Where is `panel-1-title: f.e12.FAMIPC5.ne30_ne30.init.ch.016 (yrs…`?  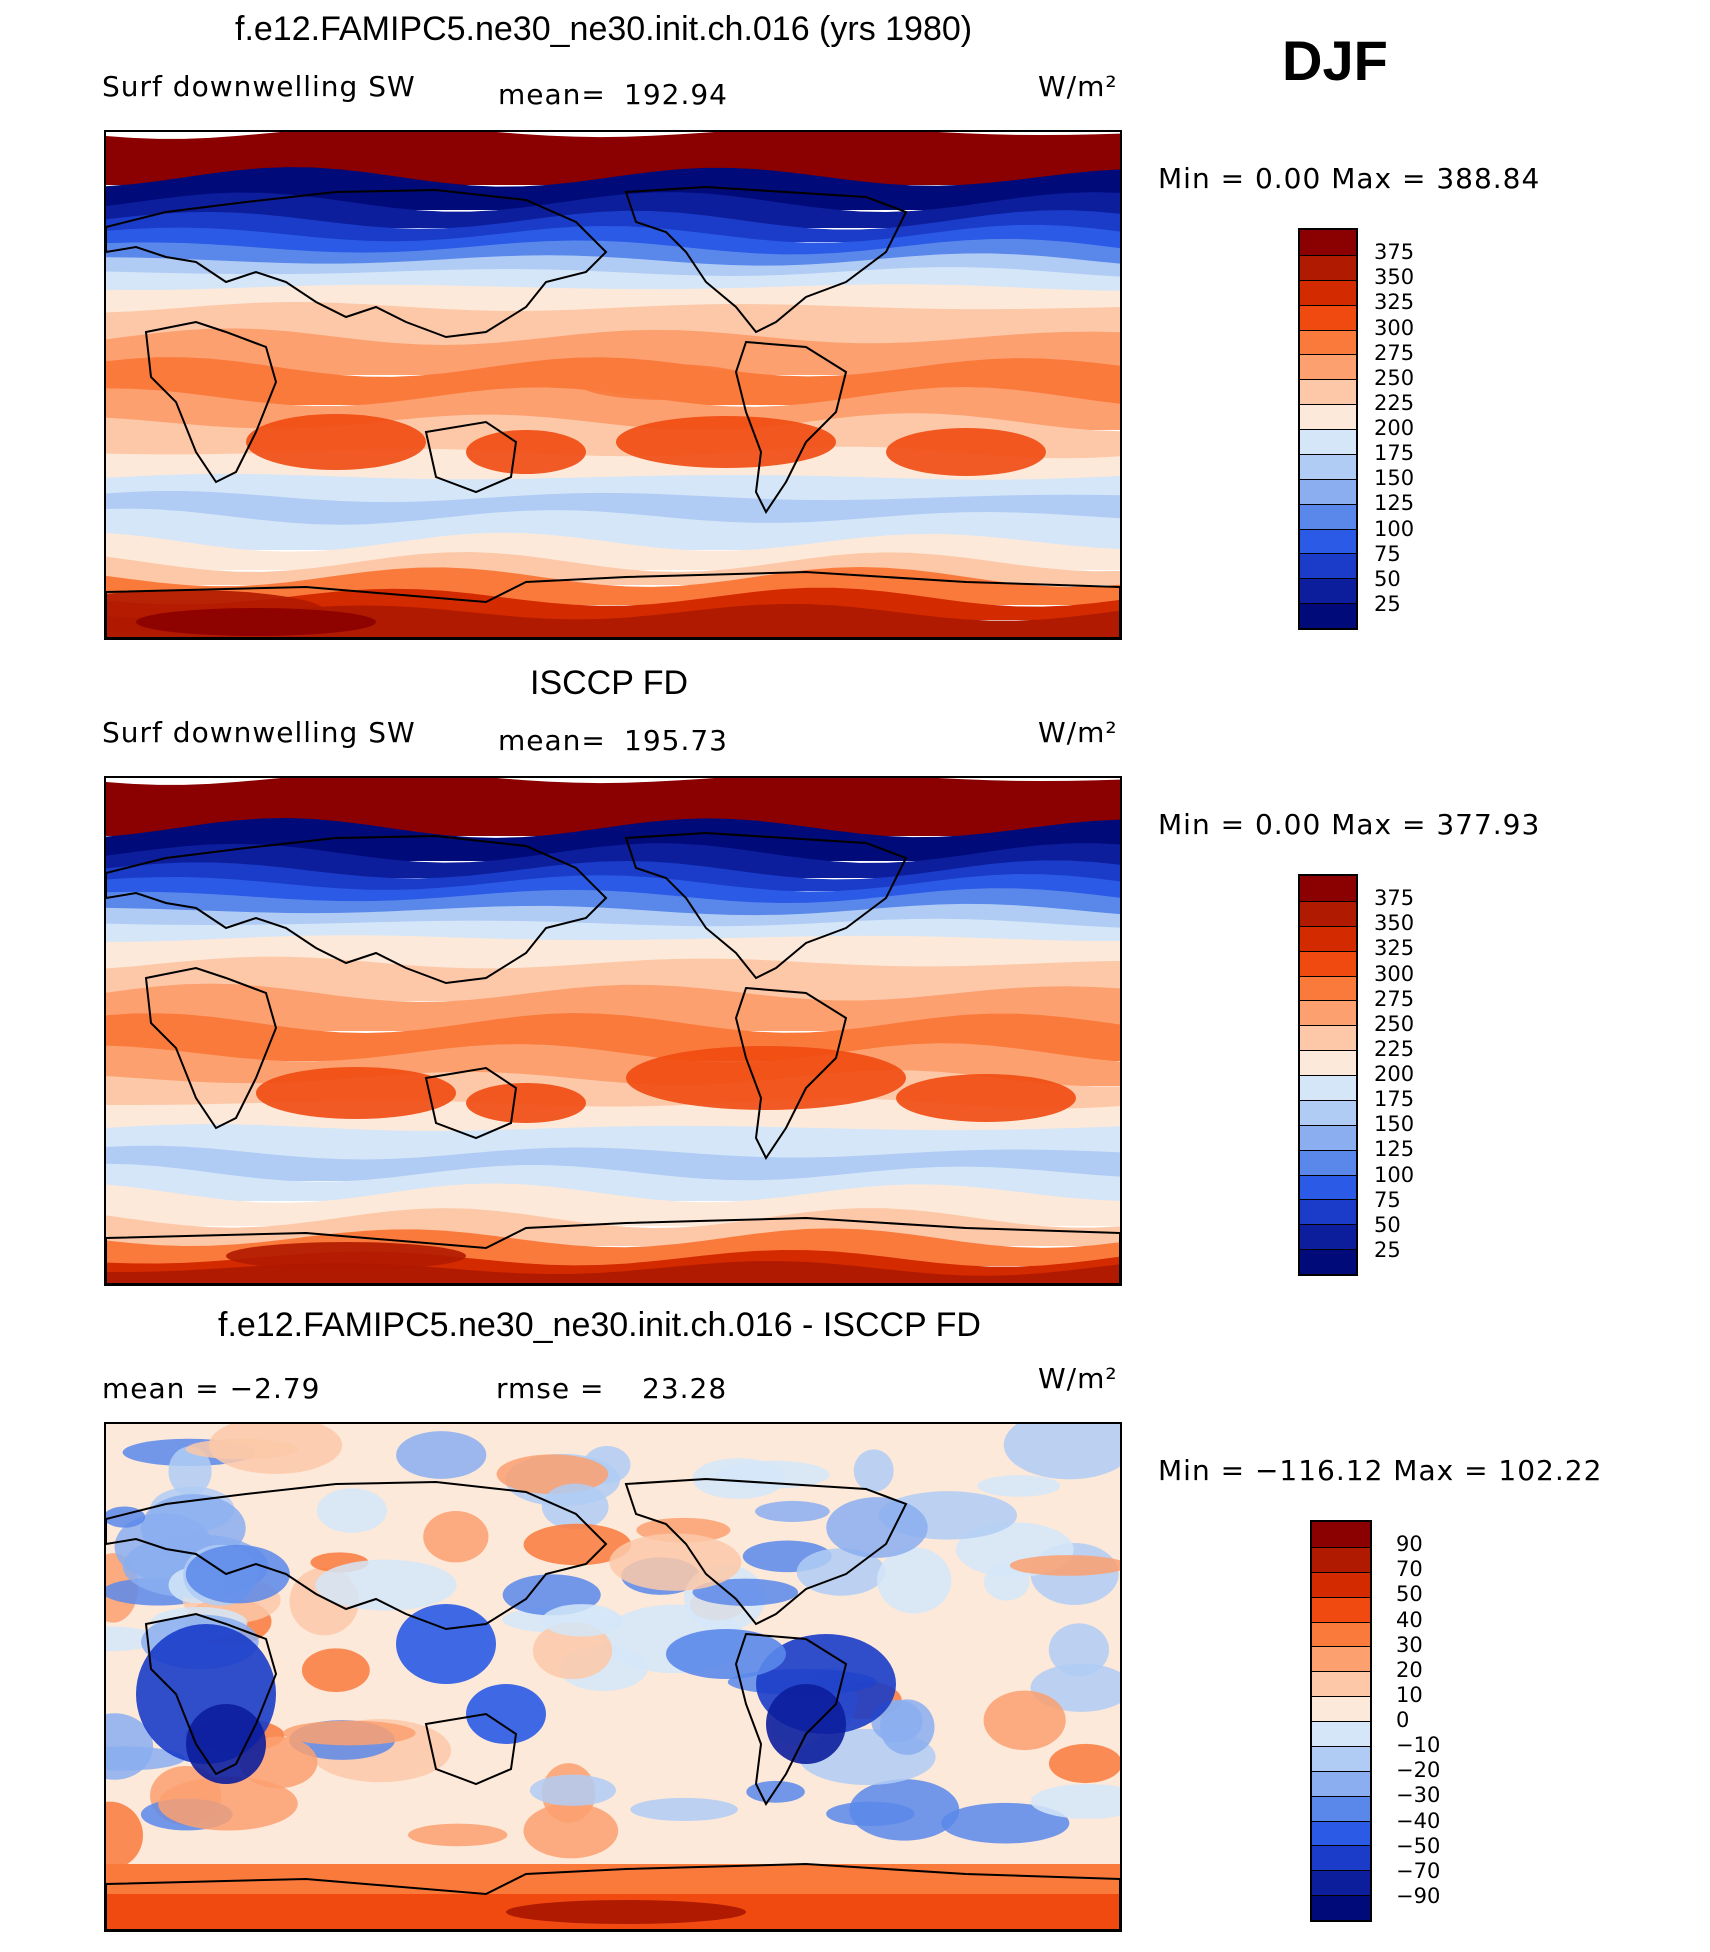 panel-1-title: f.e12.FAMIPC5.ne30_ne30.init.ch.016 (yrs… is located at coordinates (604, 29).